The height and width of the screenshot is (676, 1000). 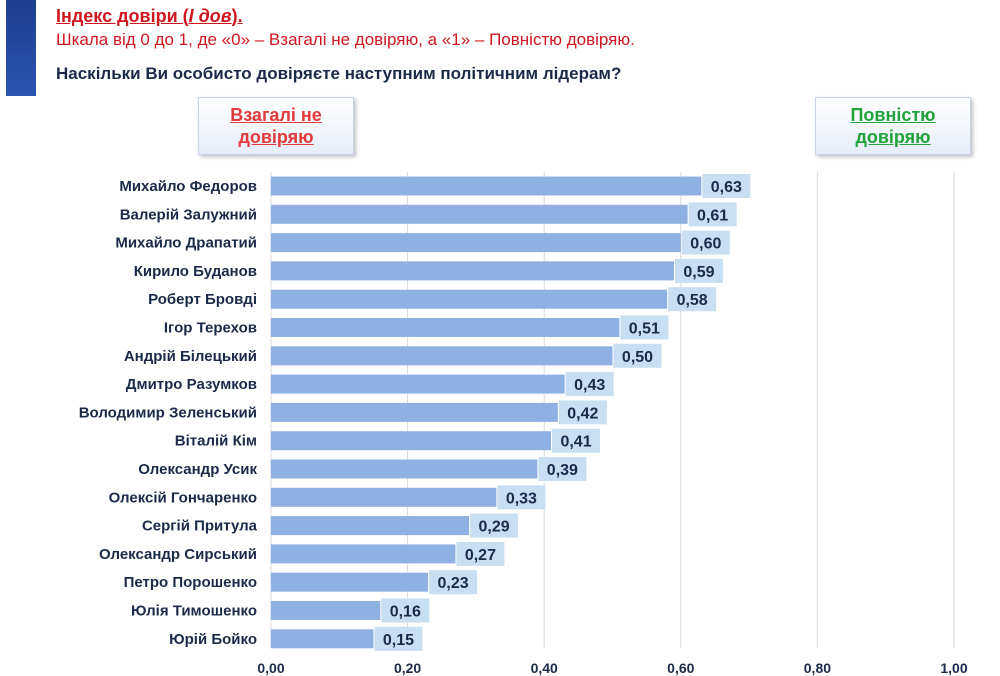 I want to click on scale-high-text: Повністю довіряю, so click(x=893, y=126).